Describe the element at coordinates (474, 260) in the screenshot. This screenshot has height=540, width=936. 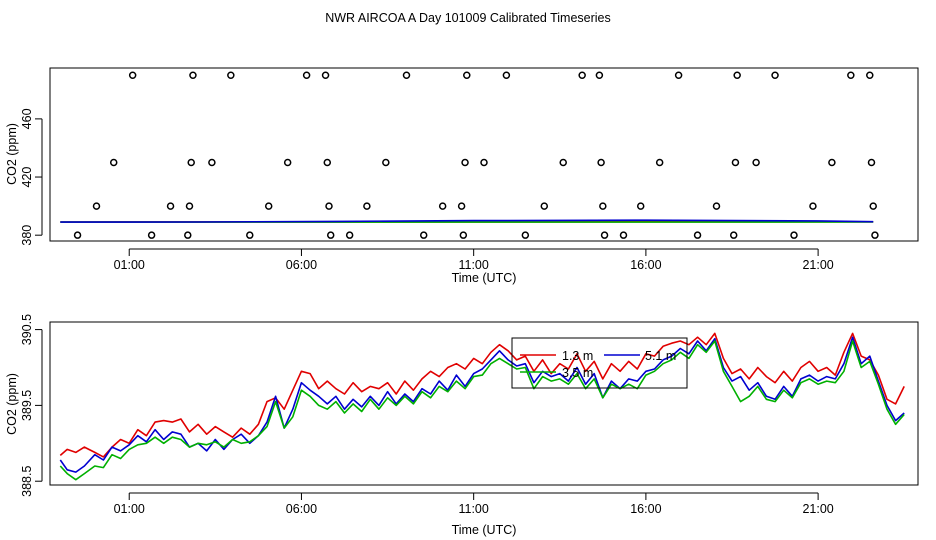
I see `top-x-axis: 01:00 06:00 11:00 16:00 21:00` at that location.